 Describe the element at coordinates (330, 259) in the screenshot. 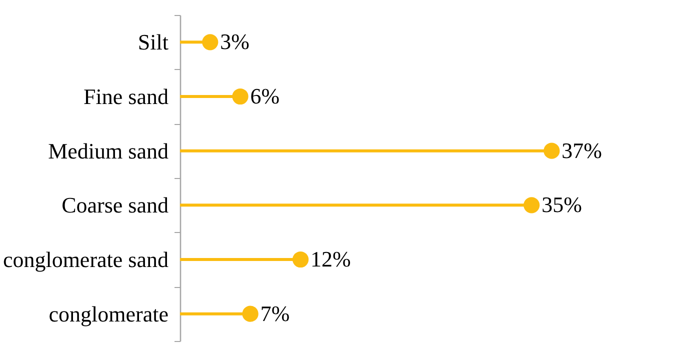

I see `data-label: 12%` at that location.